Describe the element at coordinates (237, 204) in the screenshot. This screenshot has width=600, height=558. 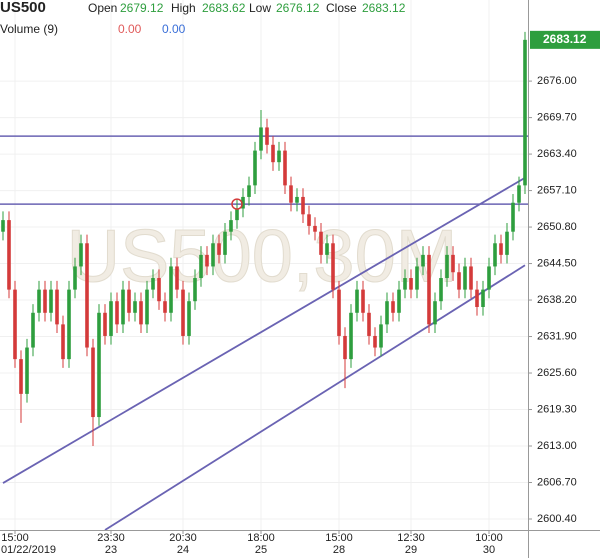
I see `marker` at that location.